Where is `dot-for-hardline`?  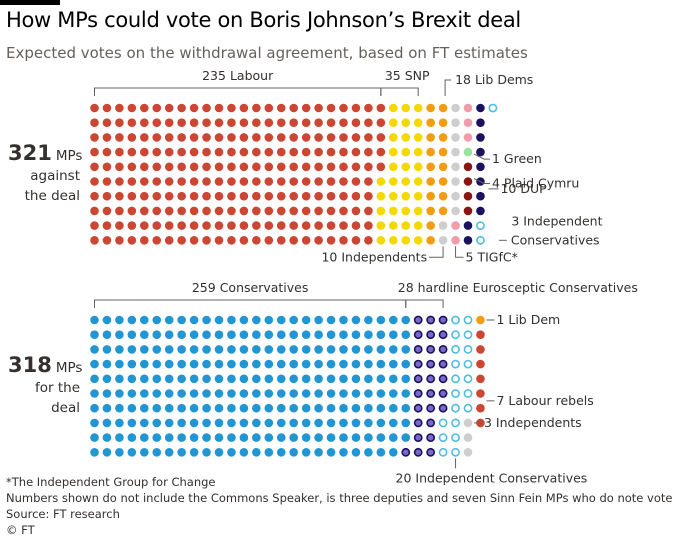
dot-for-hardline is located at coordinates (443, 320).